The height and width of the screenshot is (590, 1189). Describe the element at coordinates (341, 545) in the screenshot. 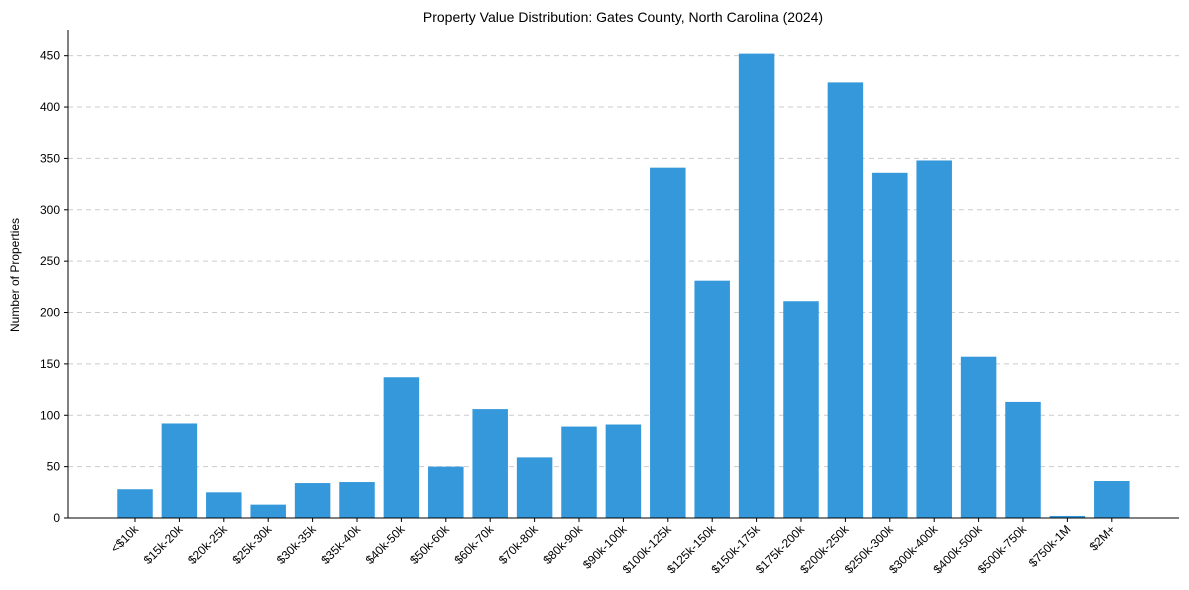

I see `x-tick-label-5: $35k-40k` at that location.